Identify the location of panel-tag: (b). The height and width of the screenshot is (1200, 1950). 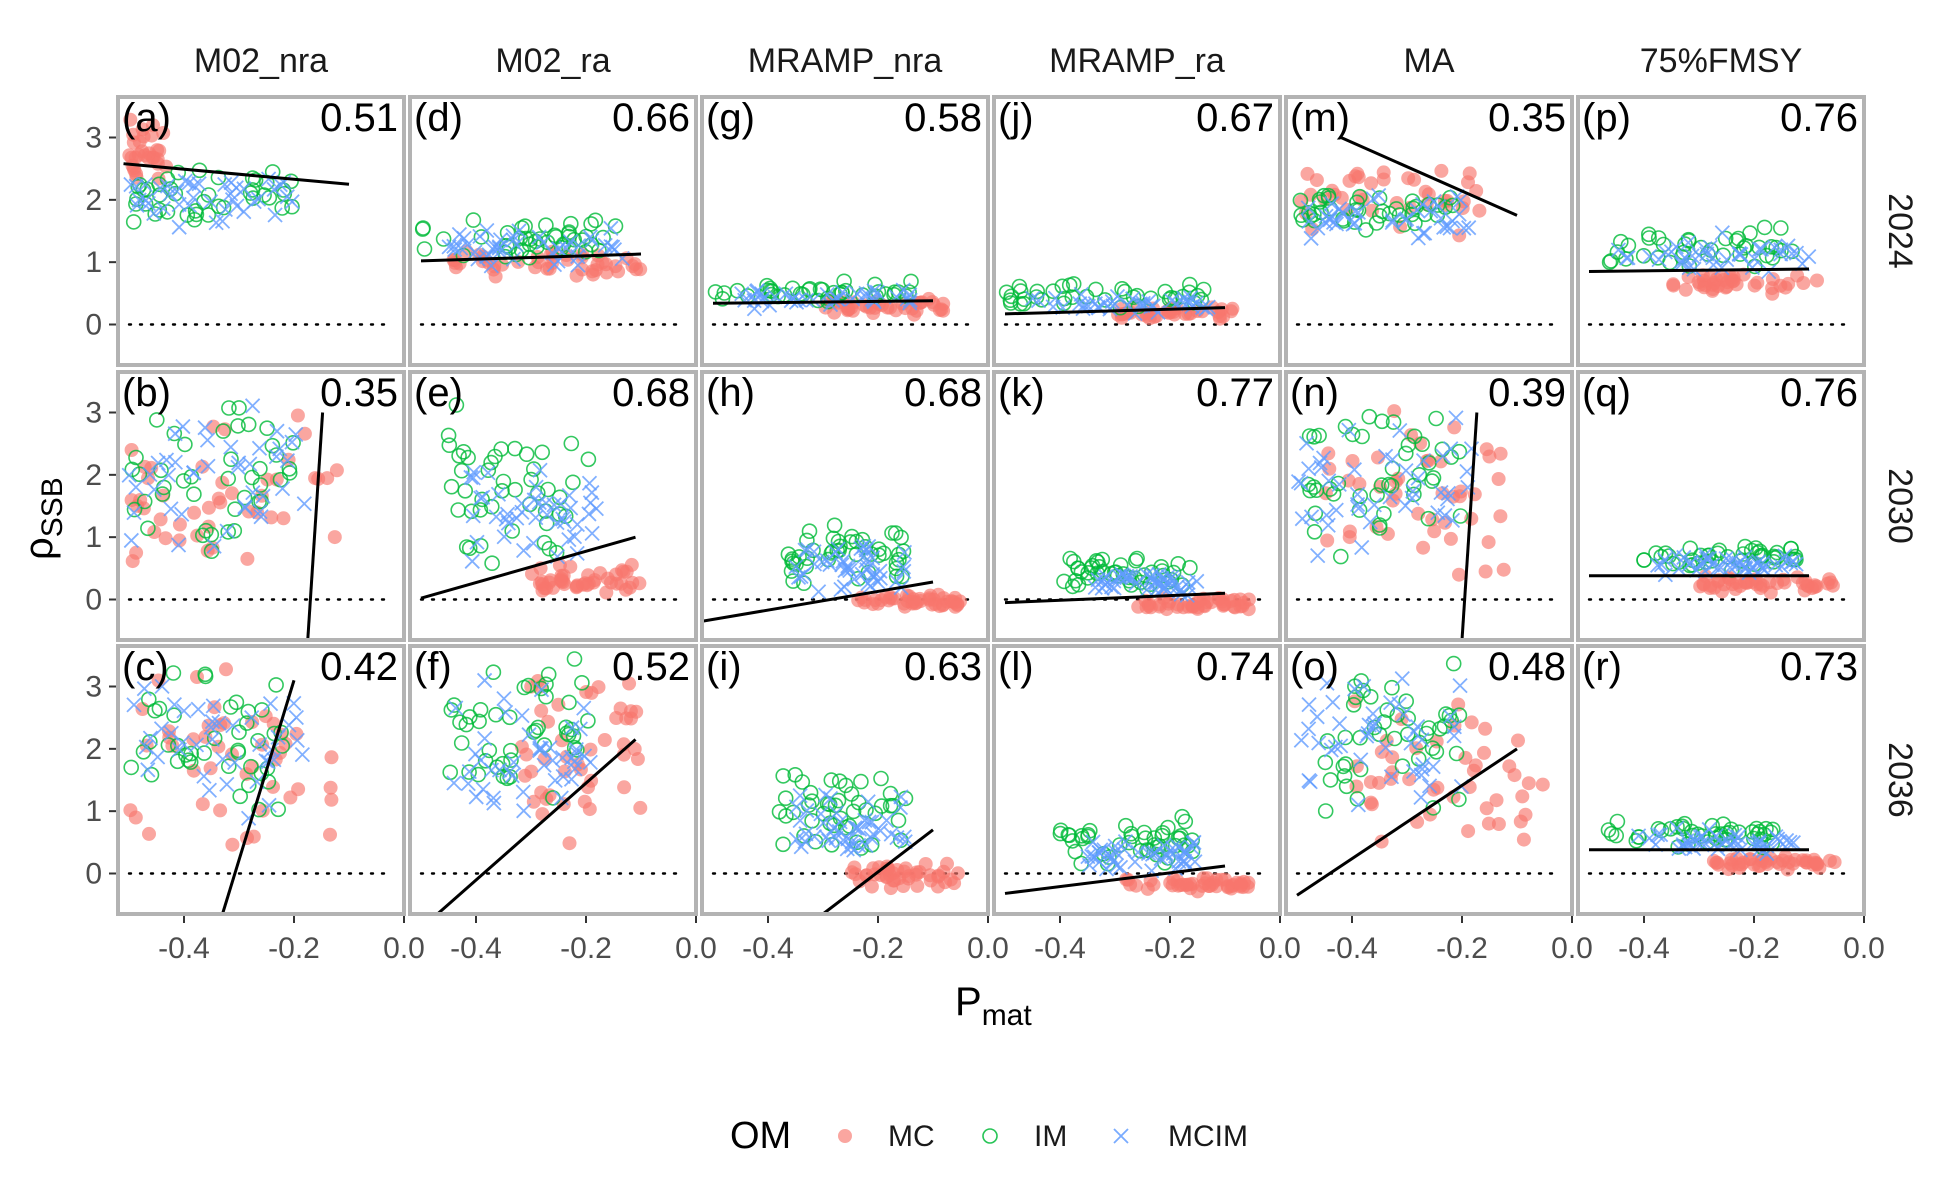
(146, 393).